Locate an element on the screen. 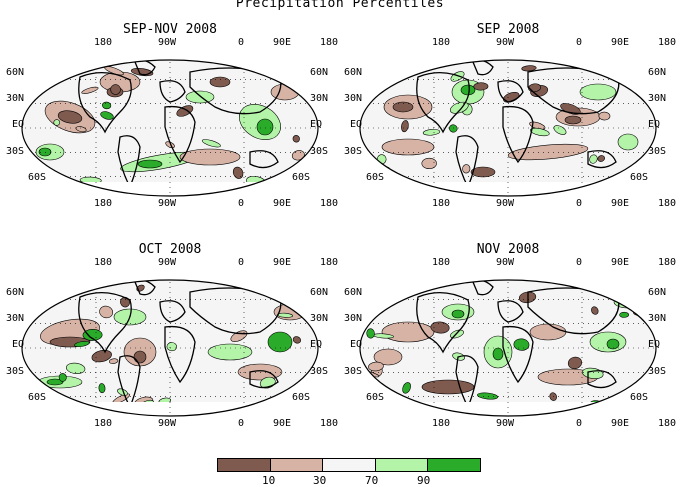 This screenshot has height=487, width=680. page-title: Precipitation Percentiles is located at coordinates (340, 5).